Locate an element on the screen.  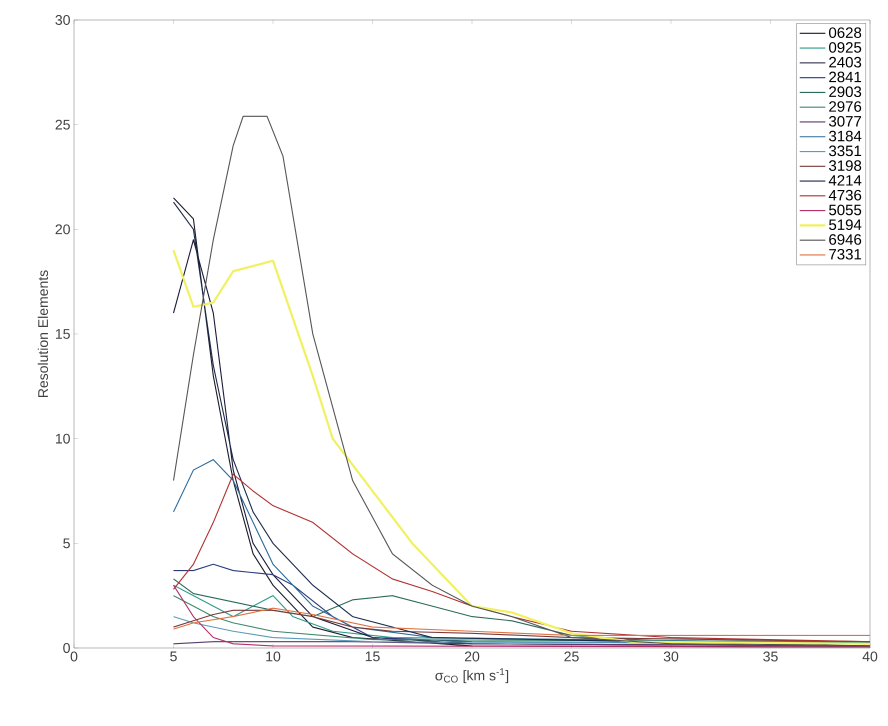
y-tick-label: 5 is located at coordinates (66, 543).